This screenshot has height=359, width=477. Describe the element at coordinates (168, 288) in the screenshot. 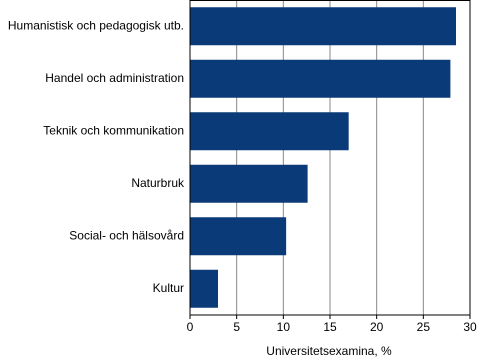

I see `y-tick-label: Kultur` at that location.